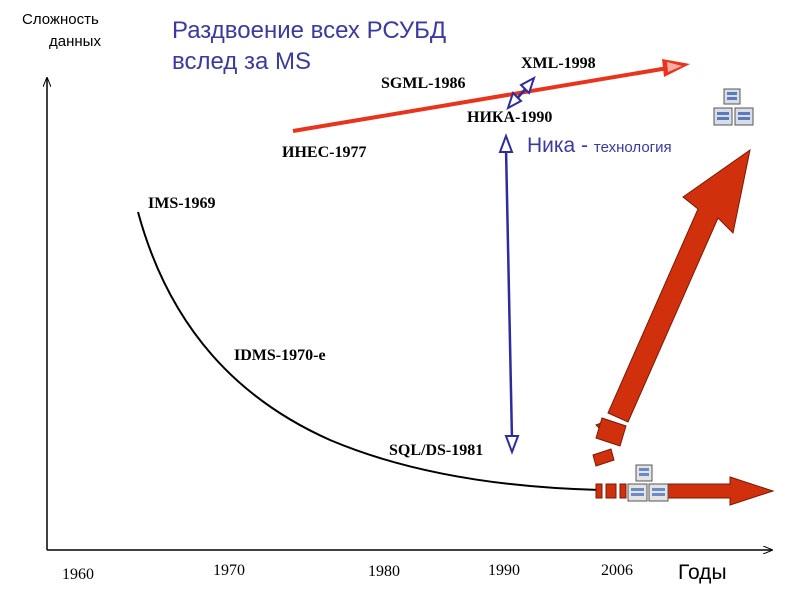 The image size is (800, 600). I want to click on nika-vertical-arrow, so click(509, 294).